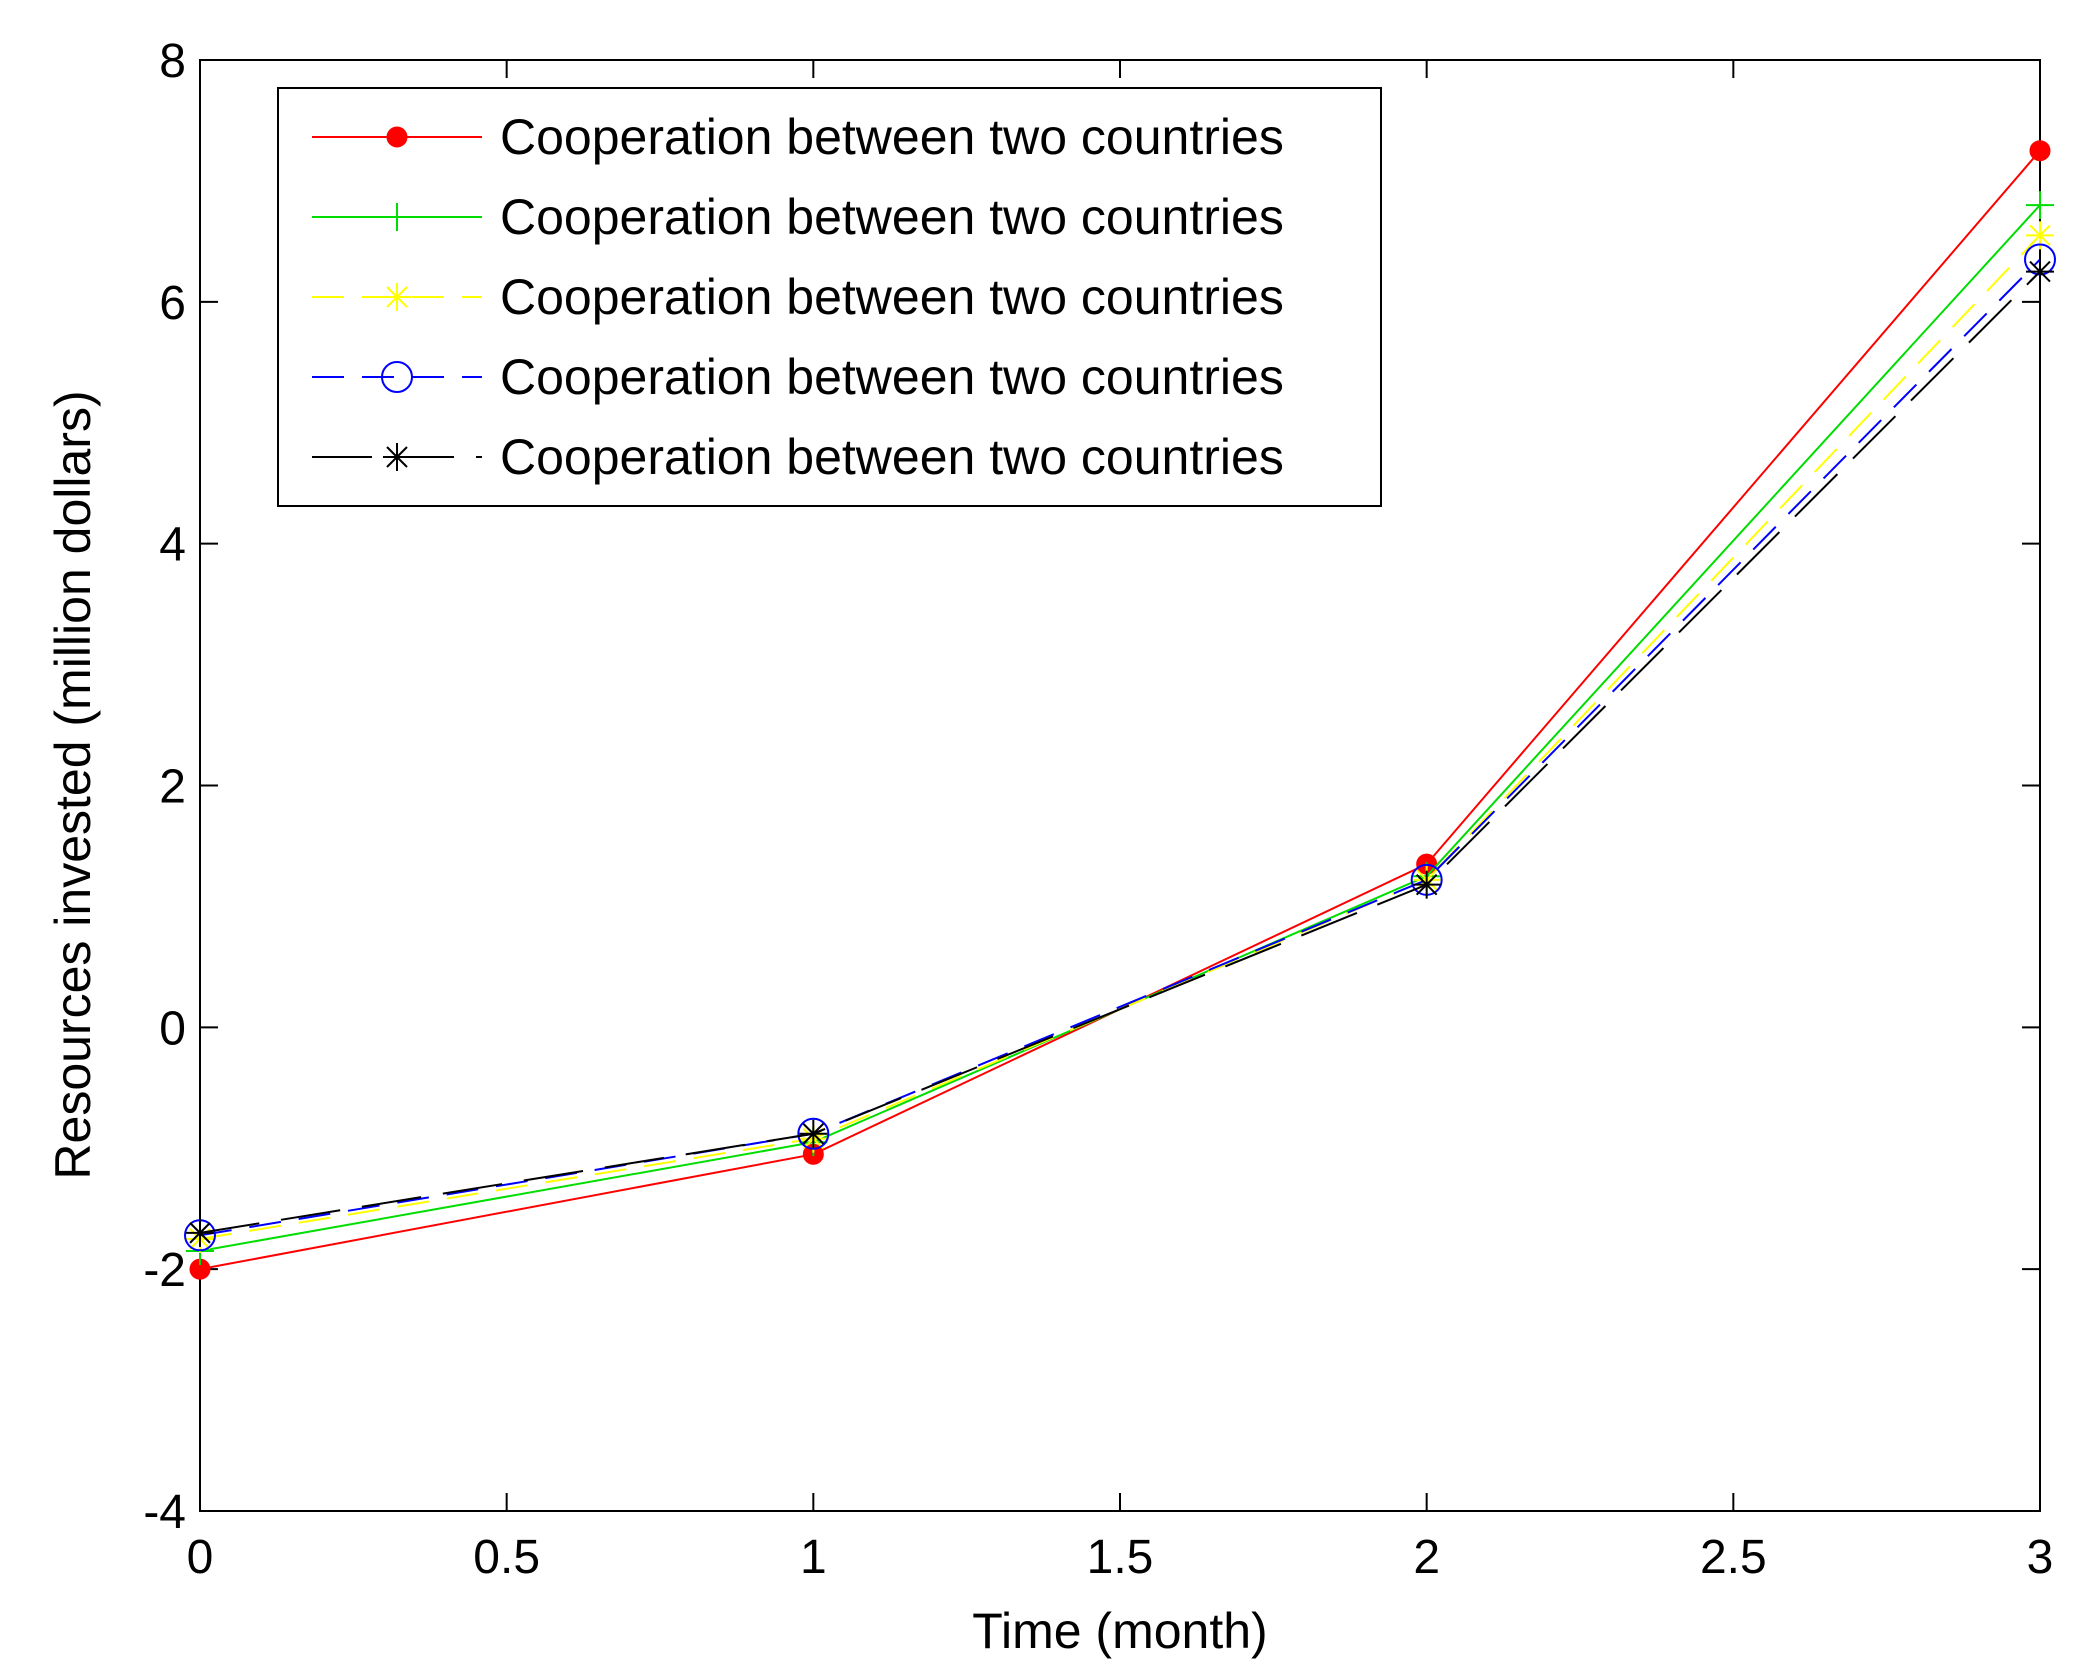 The height and width of the screenshot is (1679, 2085). I want to click on x-tick-label: 0, so click(200, 1557).